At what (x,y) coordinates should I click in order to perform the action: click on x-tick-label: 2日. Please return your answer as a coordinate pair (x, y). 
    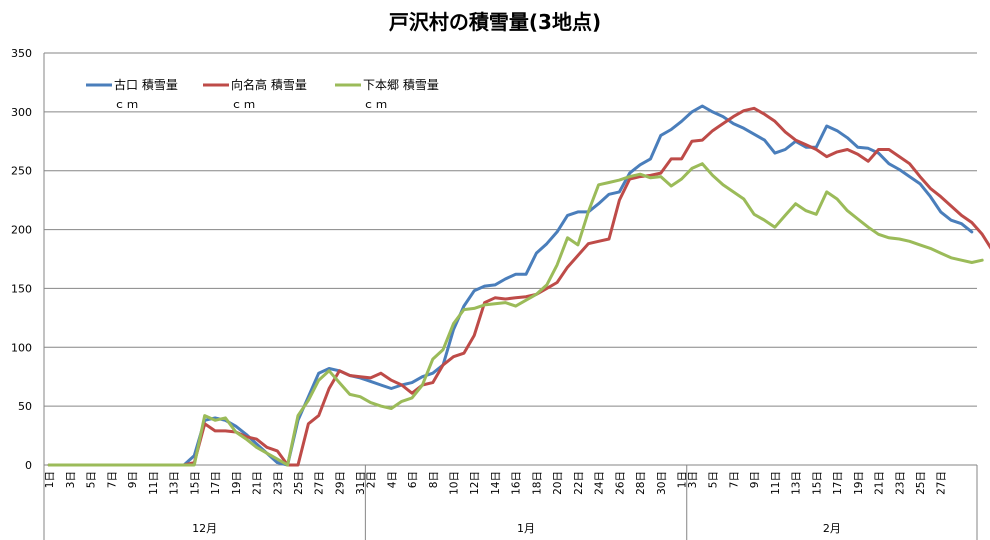
    Looking at the image, I should click on (372, 479).